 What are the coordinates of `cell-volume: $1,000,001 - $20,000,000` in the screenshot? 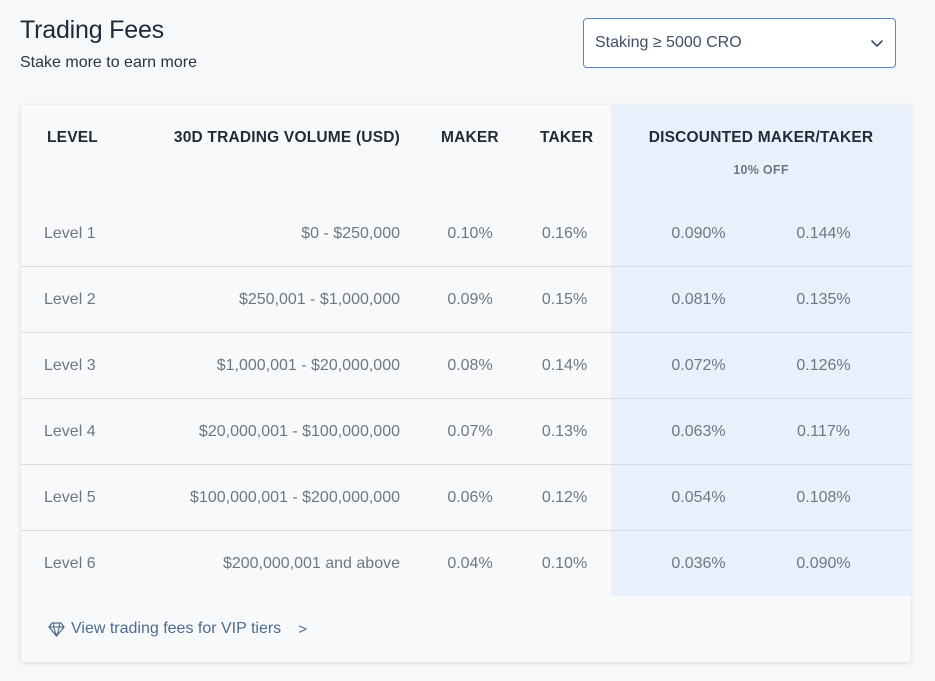 It's located at (308, 365).